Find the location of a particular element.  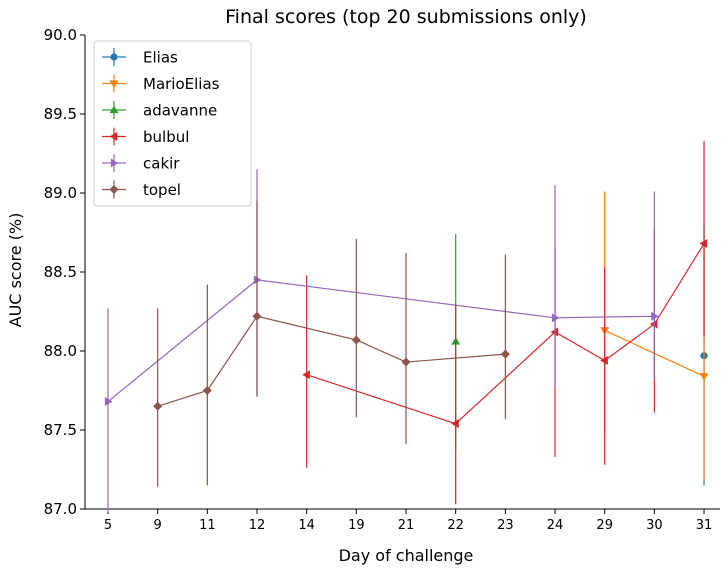

x-tick-label: 24 is located at coordinates (555, 525).